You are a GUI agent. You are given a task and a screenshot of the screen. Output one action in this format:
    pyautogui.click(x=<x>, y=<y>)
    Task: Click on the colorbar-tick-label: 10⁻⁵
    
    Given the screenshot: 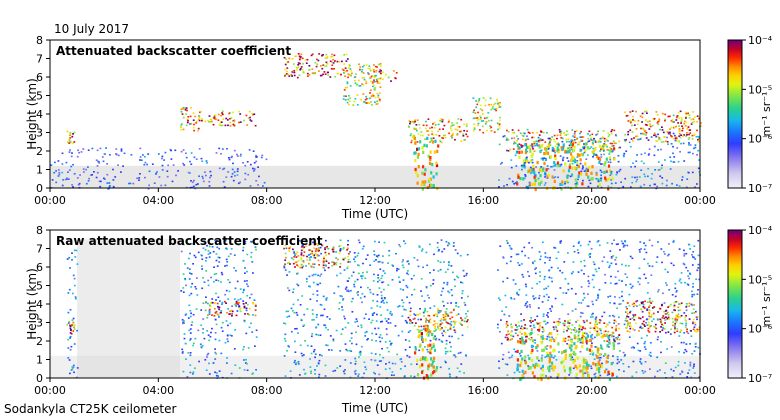 What is the action you would take?
    pyautogui.click(x=760, y=89)
    